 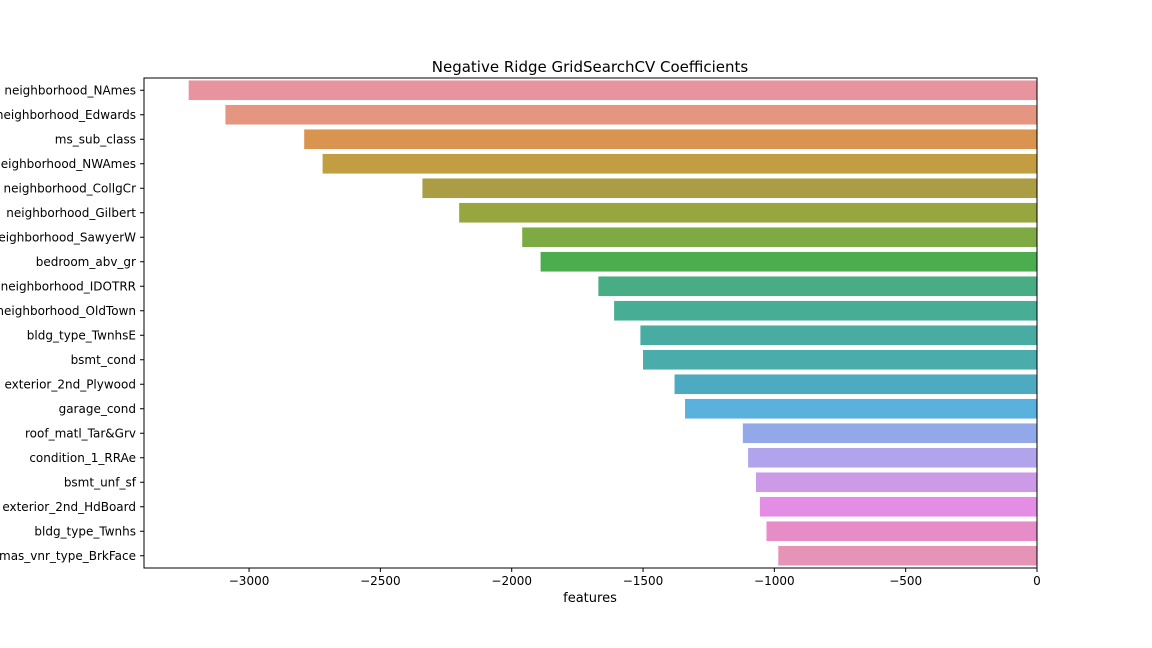 I want to click on y-tick-label-10: bldg_type_TwnhsE, so click(x=81, y=335).